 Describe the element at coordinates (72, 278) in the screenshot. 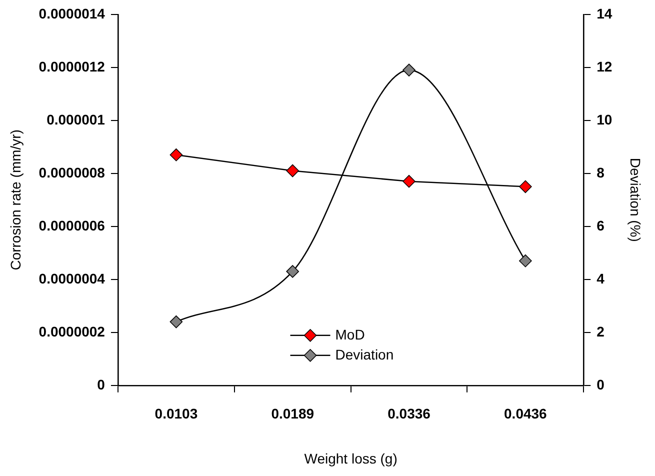

I see `y-tick-label: 0.0000004` at that location.